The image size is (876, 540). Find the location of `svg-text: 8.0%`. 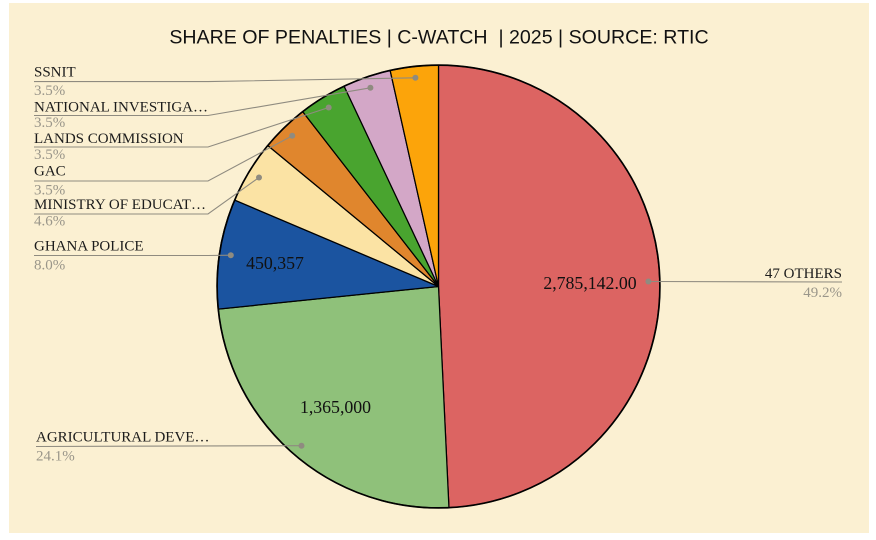

svg-text: 8.0% is located at coordinates (49, 265).